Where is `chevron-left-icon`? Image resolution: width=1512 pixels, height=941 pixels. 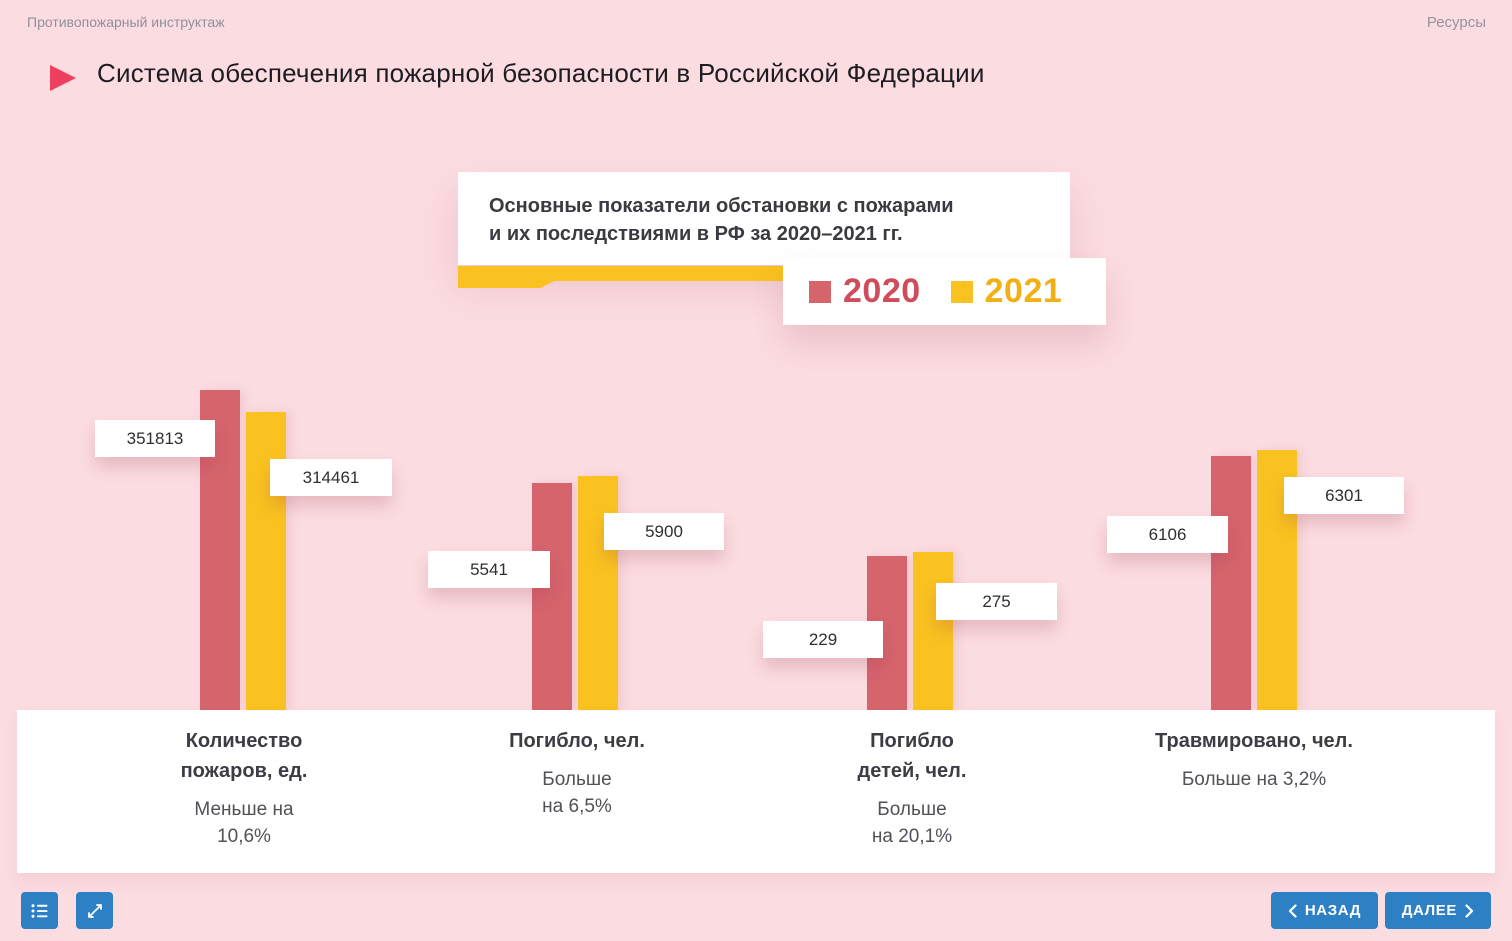
chevron-left-icon is located at coordinates (1292, 910).